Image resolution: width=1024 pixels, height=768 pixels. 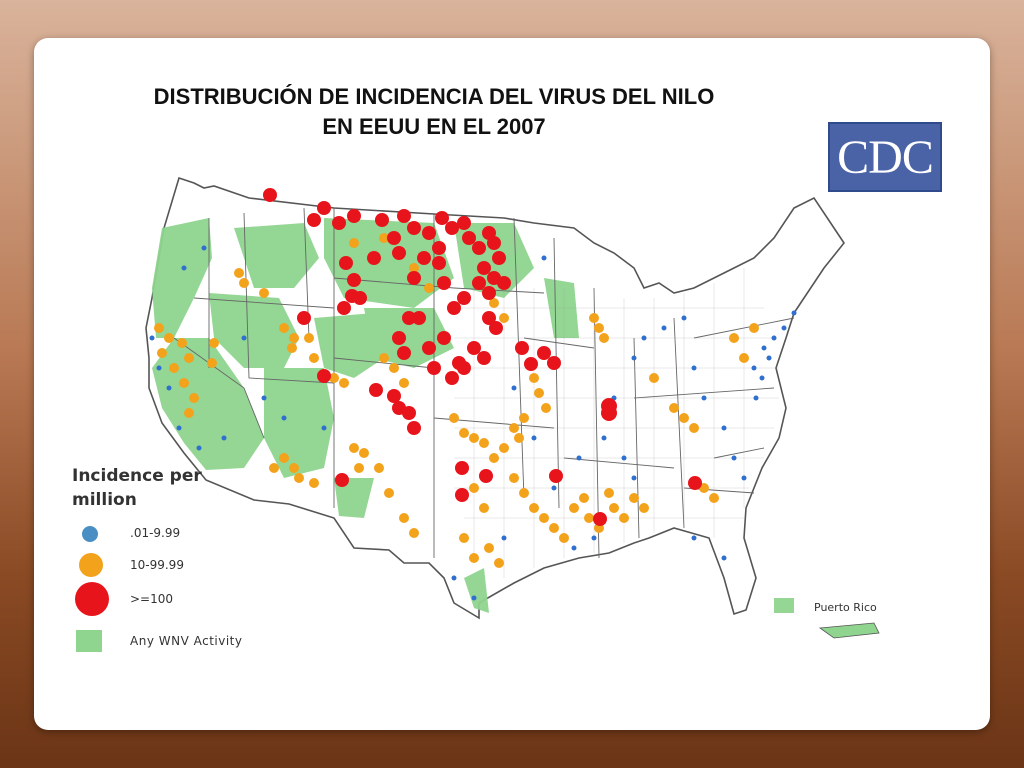 What do you see at coordinates (91, 565) in the screenshot?
I see `legend-medium-dot` at bounding box center [91, 565].